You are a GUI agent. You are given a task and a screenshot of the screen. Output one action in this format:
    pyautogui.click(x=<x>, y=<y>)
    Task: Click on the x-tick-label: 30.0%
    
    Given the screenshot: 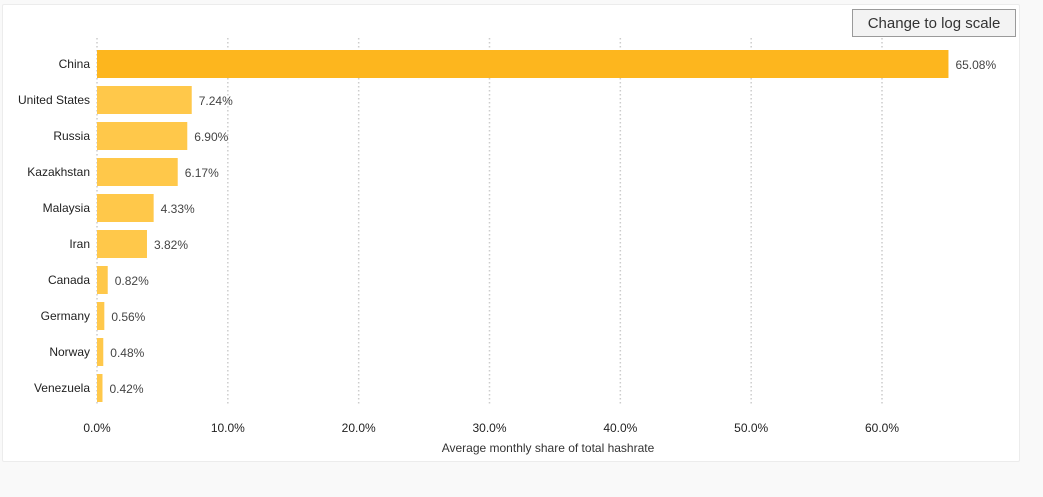 What is the action you would take?
    pyautogui.click(x=489, y=428)
    